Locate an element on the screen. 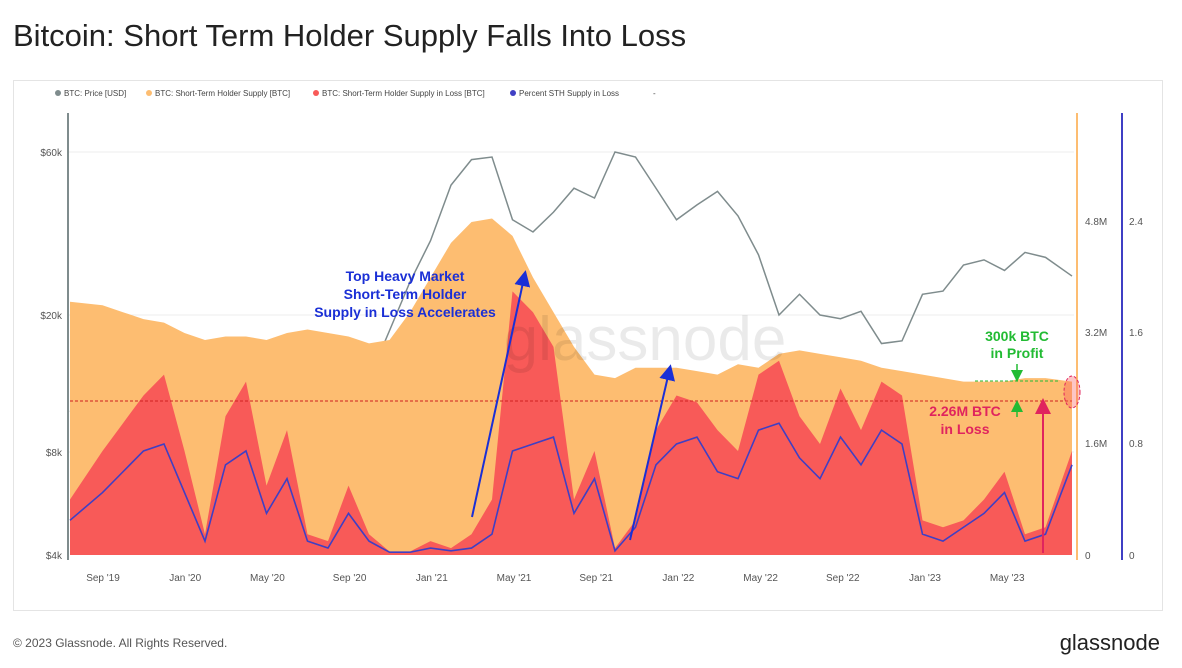  y-right-percent-tick: 1.6 is located at coordinates (1136, 333).